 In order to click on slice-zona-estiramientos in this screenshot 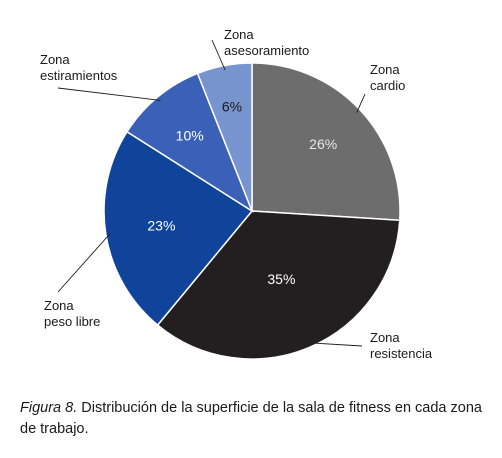, I will do `click(190, 142)`.